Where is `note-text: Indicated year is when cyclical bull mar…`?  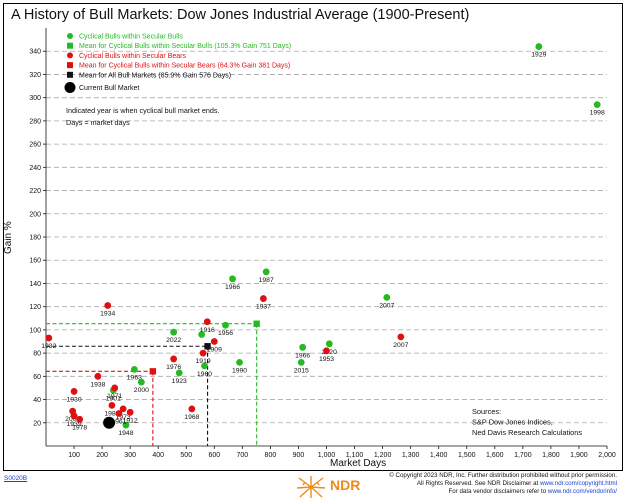
note-text: Indicated year is when cyclical bull mar… is located at coordinates (142, 110).